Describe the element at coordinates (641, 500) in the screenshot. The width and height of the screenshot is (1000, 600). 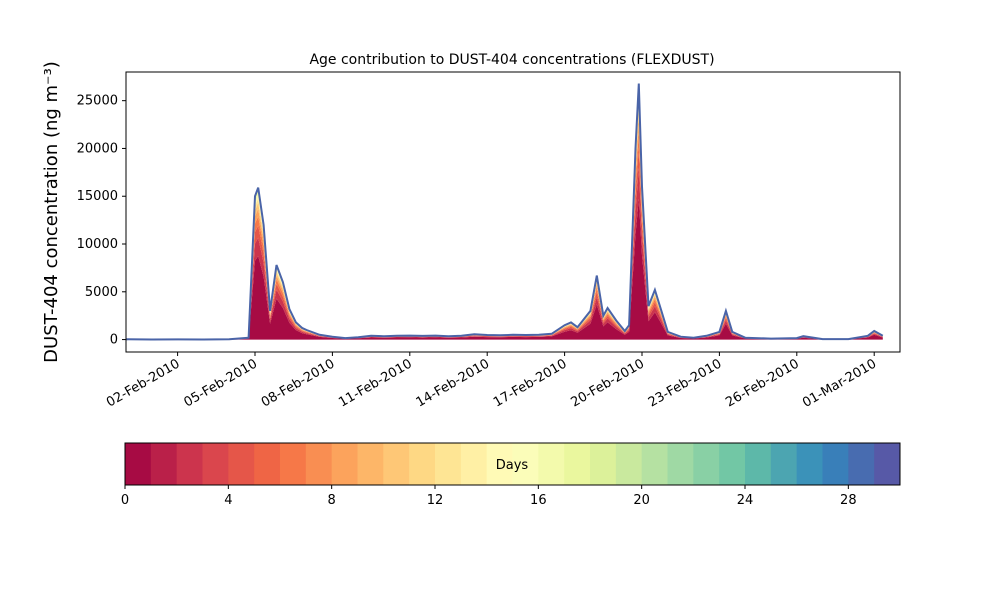
I see `colorbar-tick-label: 20` at that location.